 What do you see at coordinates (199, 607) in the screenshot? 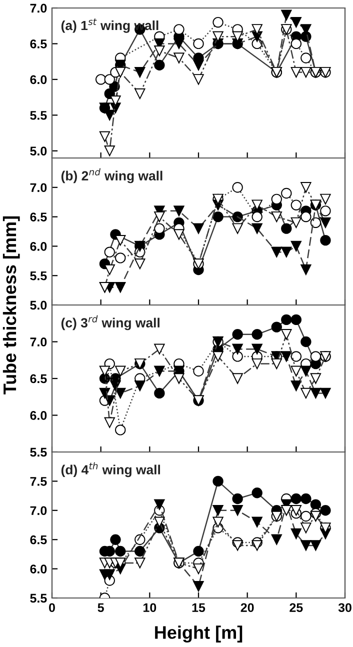
I see `x-tick-label: 15` at bounding box center [199, 607].